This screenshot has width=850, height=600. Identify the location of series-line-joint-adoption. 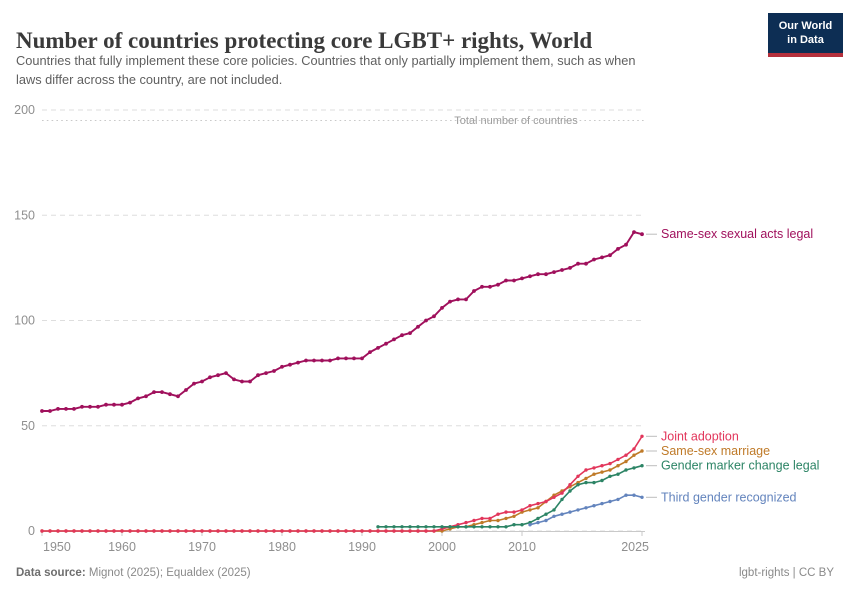
(342, 483).